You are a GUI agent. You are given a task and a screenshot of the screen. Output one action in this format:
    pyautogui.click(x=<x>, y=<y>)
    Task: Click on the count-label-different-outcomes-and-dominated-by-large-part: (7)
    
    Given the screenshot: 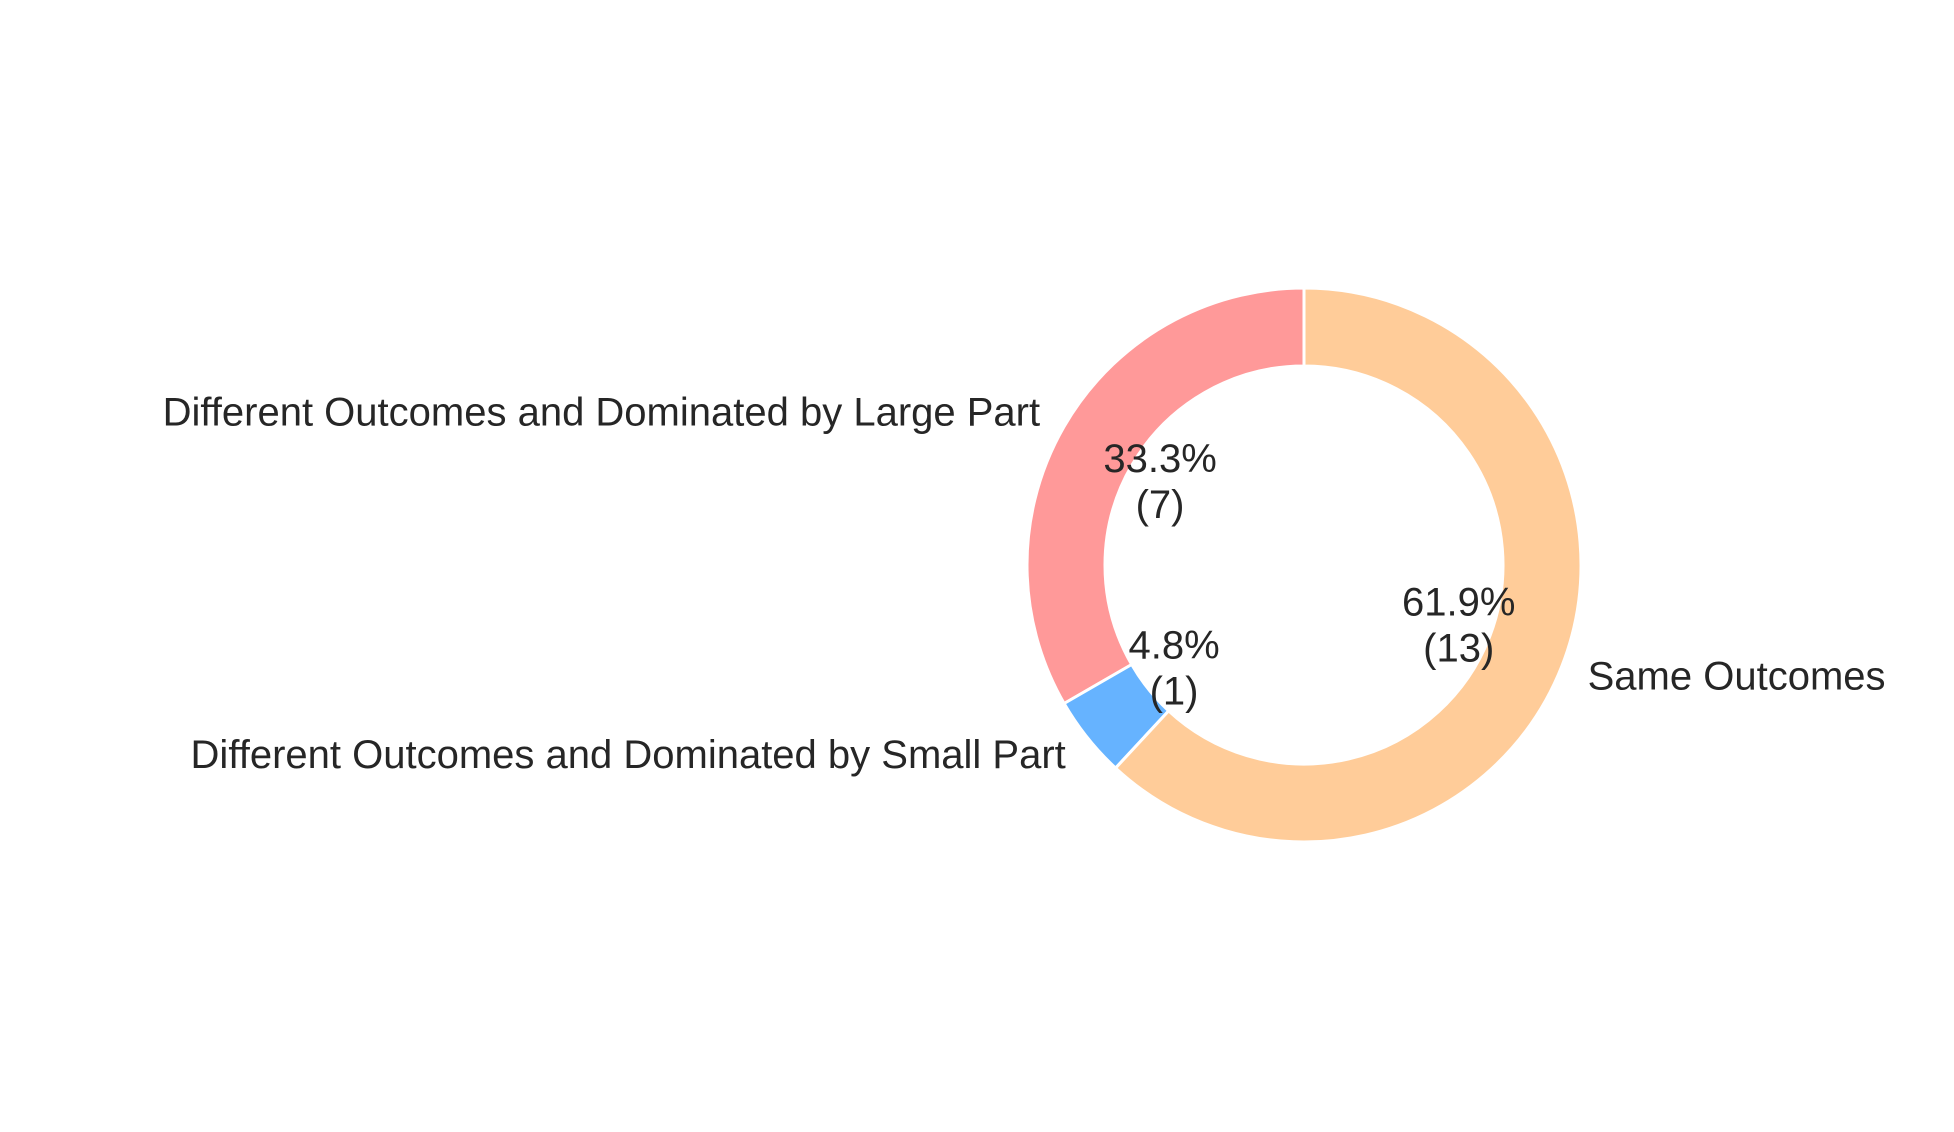 What is the action you would take?
    pyautogui.click(x=1160, y=505)
    